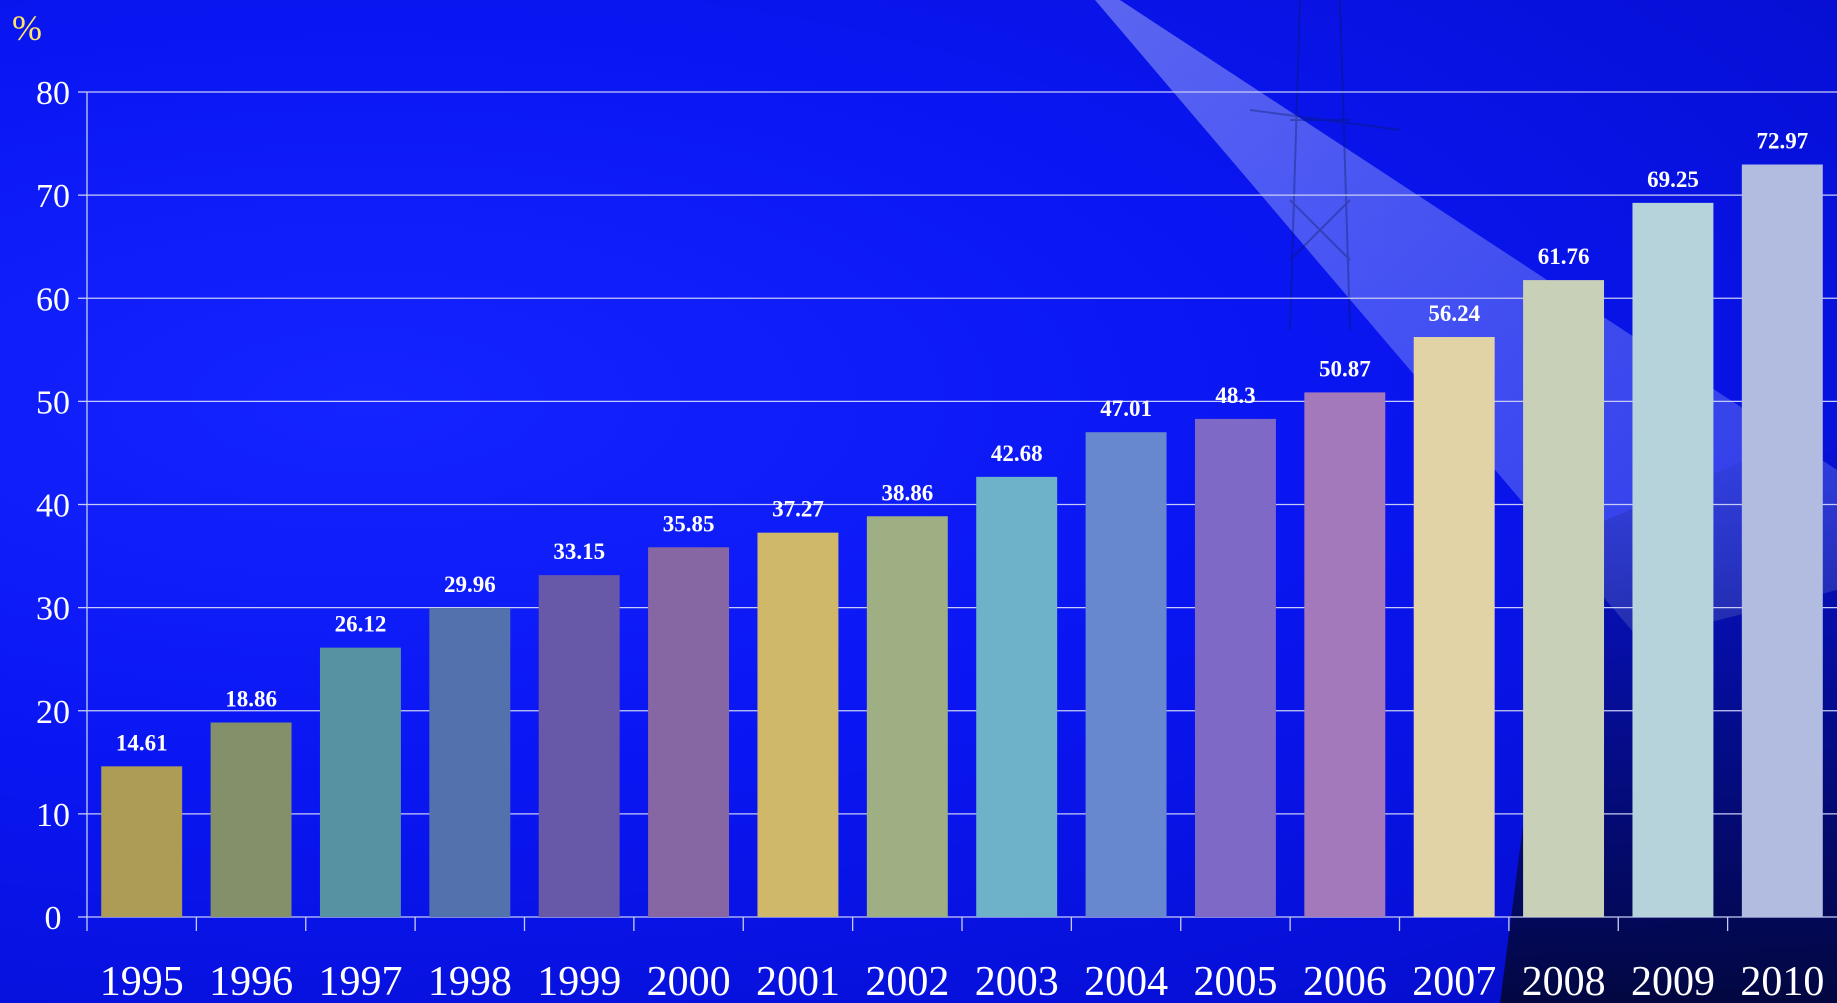  I want to click on x-tick-label-2005: 2005, so click(1235, 981).